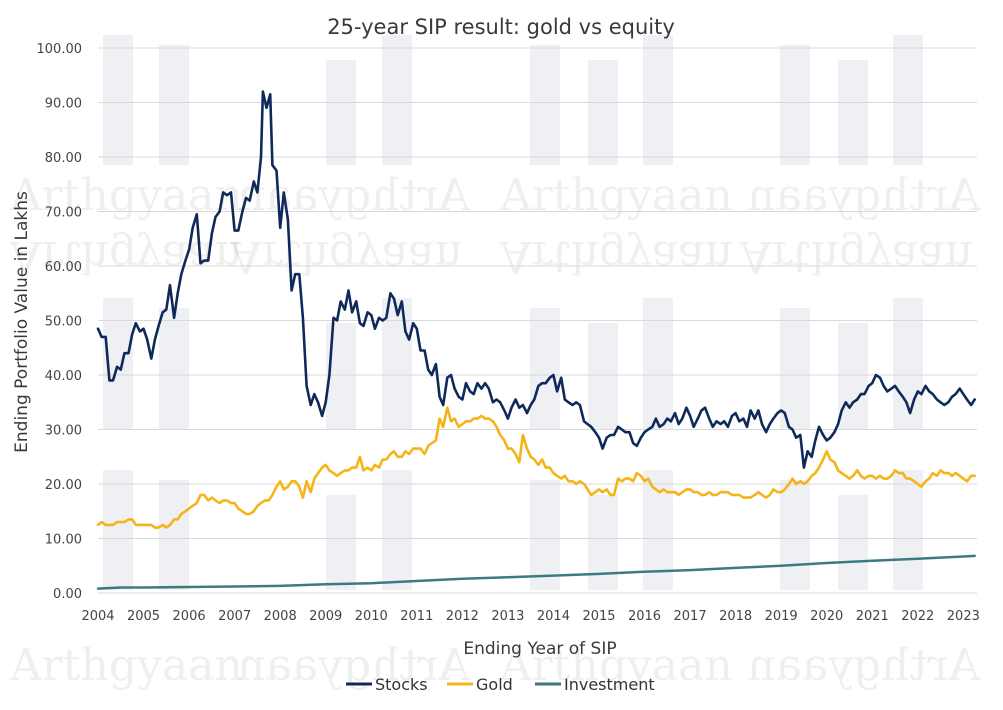 The height and width of the screenshot is (710, 1003). What do you see at coordinates (416, 616) in the screenshot?
I see `x-tick-label: 2011` at bounding box center [416, 616].